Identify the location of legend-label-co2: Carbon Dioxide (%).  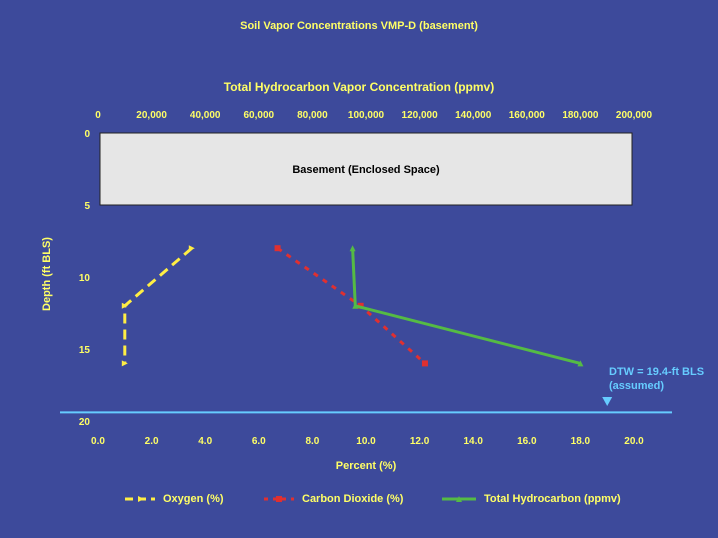
(353, 499).